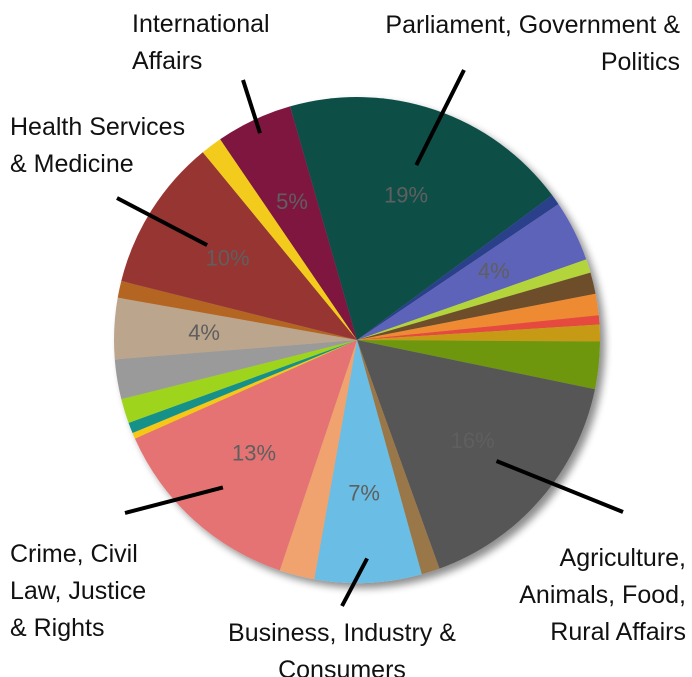  I want to click on category-label-22: International Affairs, so click(201, 42).